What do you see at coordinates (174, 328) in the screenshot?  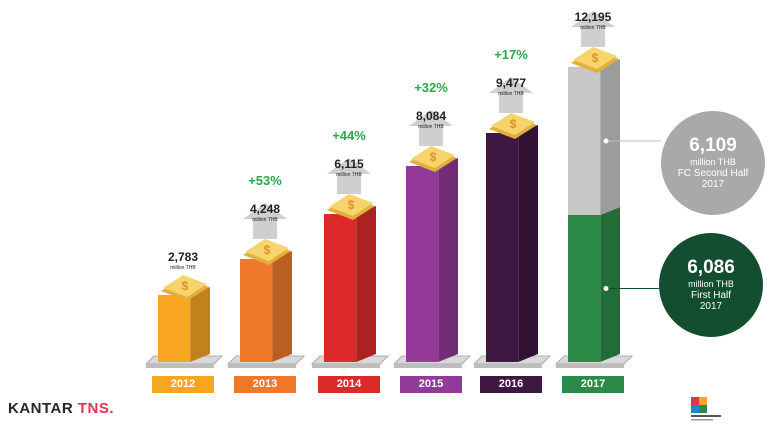 I see `bar-body-2012-front` at bounding box center [174, 328].